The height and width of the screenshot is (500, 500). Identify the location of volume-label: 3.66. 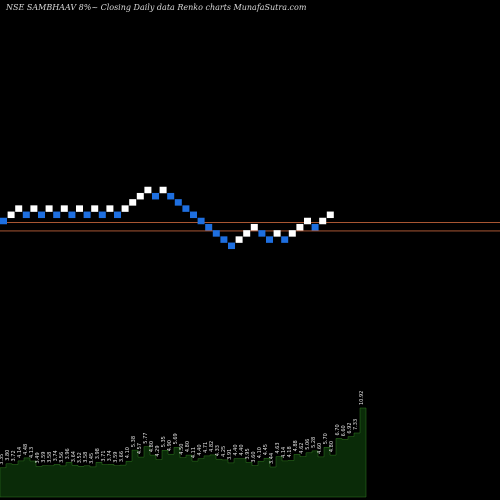
(122, 456).